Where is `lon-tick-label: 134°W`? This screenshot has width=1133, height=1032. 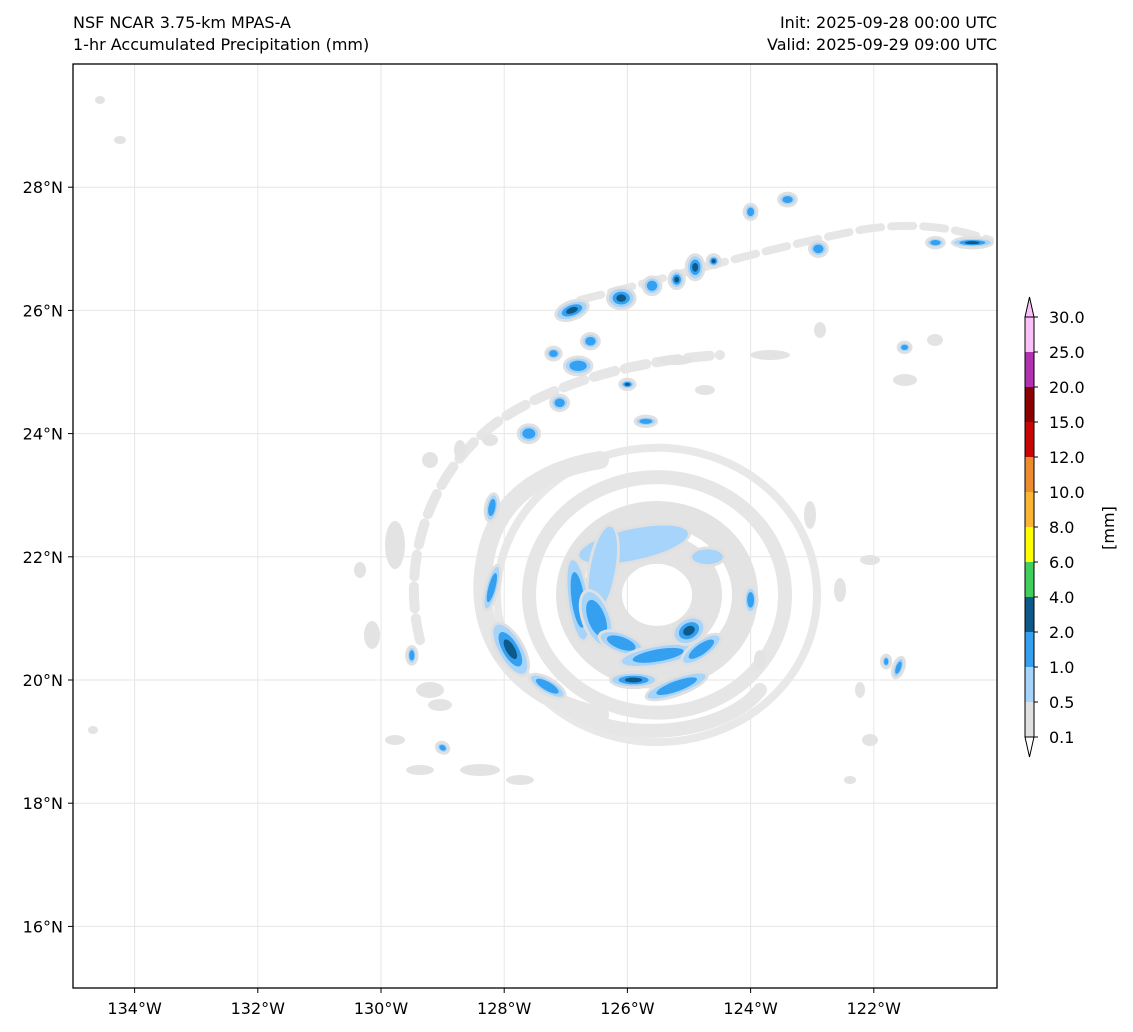
lon-tick-label: 134°W is located at coordinates (134, 1008).